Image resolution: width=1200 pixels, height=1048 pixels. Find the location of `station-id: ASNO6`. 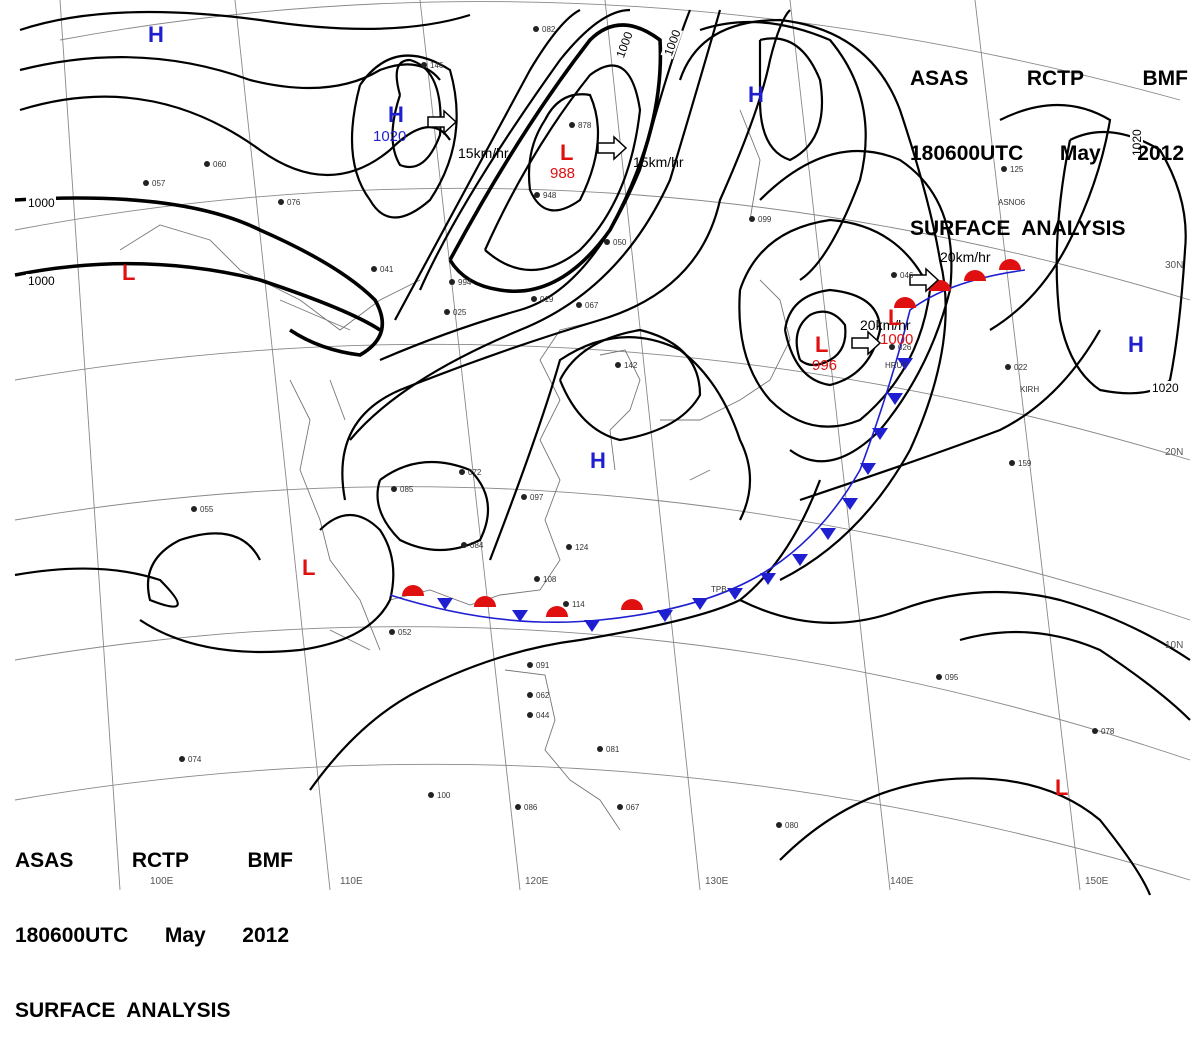

station-id: ASNO6 is located at coordinates (1012, 202).